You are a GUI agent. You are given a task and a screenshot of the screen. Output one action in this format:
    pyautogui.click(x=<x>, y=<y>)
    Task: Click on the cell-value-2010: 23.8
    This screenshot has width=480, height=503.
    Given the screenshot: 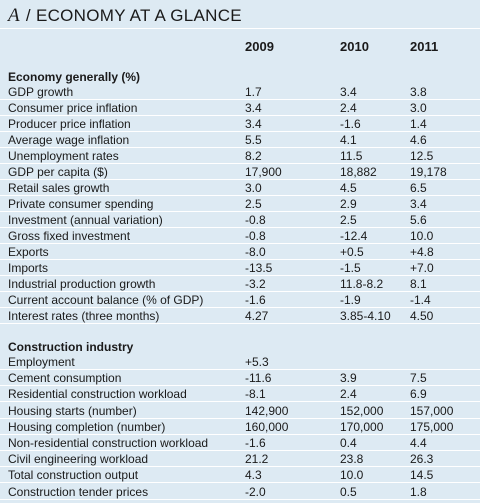 What is the action you would take?
    pyautogui.click(x=352, y=459)
    